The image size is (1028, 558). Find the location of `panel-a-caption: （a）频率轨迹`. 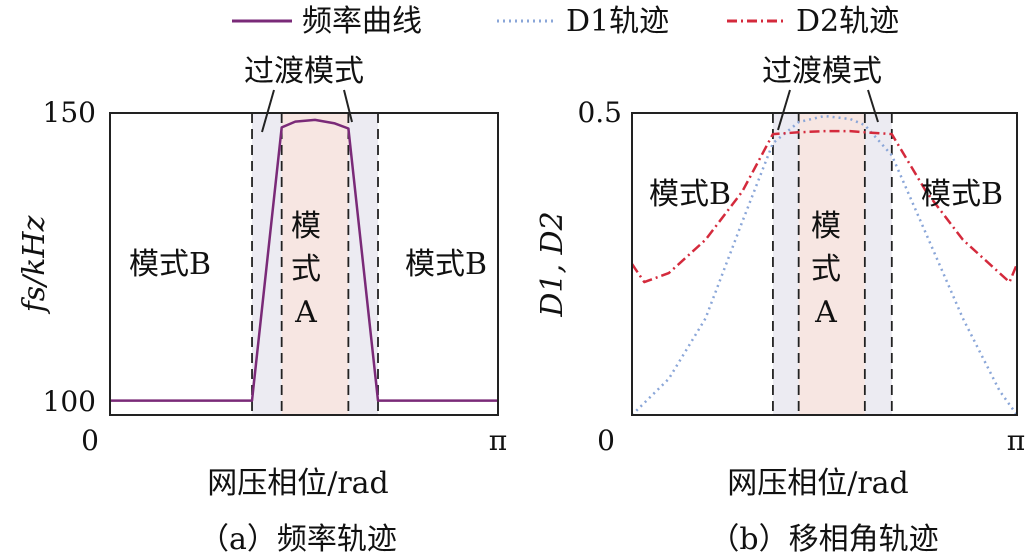

panel-a-caption: （a）频率轨迹 is located at coordinates (298, 539).